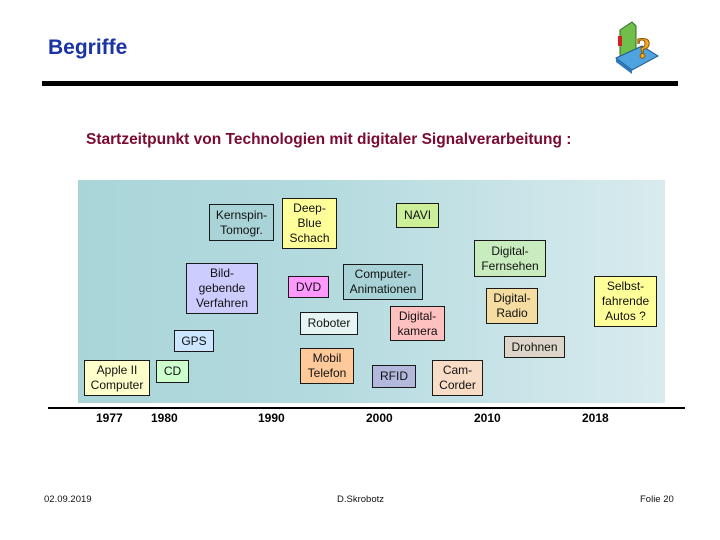  What do you see at coordinates (625, 301) in the screenshot?
I see `box-selbstfahrende-autos: Selbst- fahrende Autos ?` at bounding box center [625, 301].